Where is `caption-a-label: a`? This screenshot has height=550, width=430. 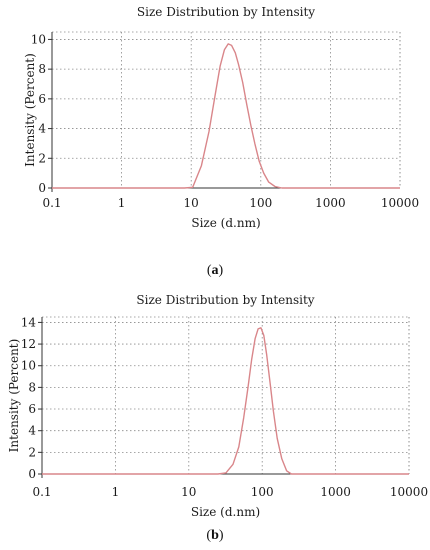
caption-a-label: a is located at coordinates (215, 270).